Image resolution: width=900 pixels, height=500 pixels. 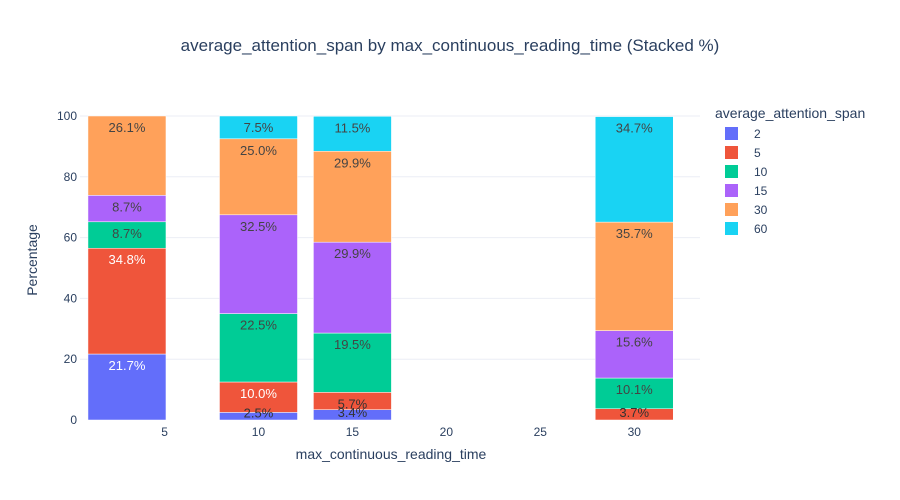 I want to click on data-label: 7.5%, so click(x=259, y=127).